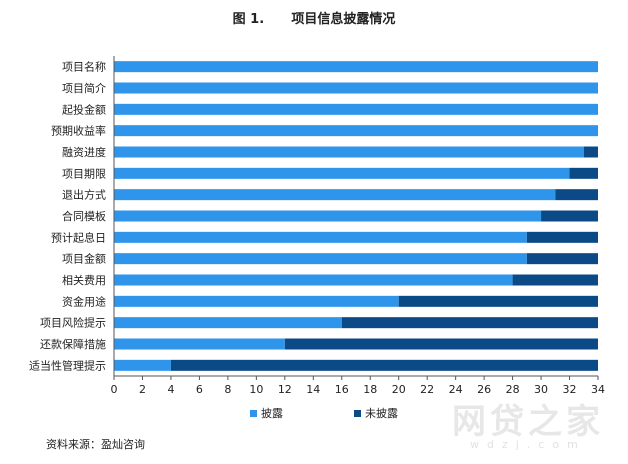  I want to click on source-note: 资料来源：盈灿咨询, so click(95, 444).